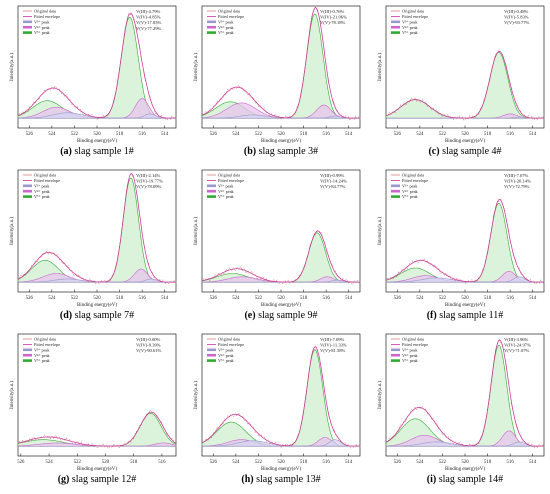 The image size is (550, 494). What do you see at coordinates (517, 22) in the screenshot?
I see `percentage-annotation: V(V)-93.77%` at bounding box center [517, 22].